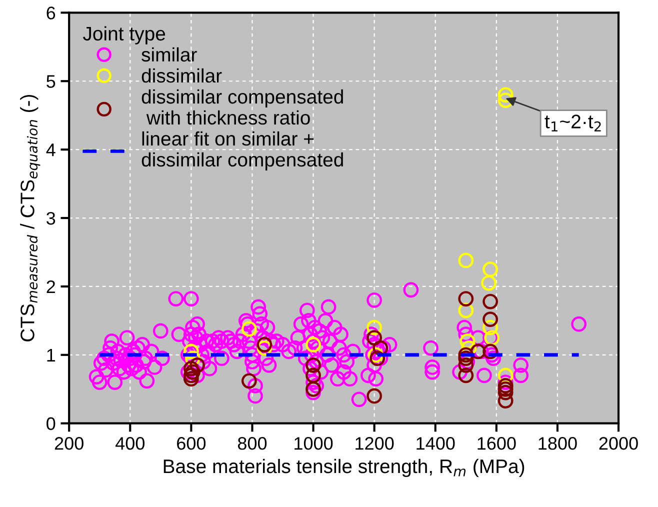 The image size is (658, 507). What do you see at coordinates (572, 123) in the screenshot?
I see `annotation: t$_{1}$~2·t$_{2}$` at bounding box center [572, 123].